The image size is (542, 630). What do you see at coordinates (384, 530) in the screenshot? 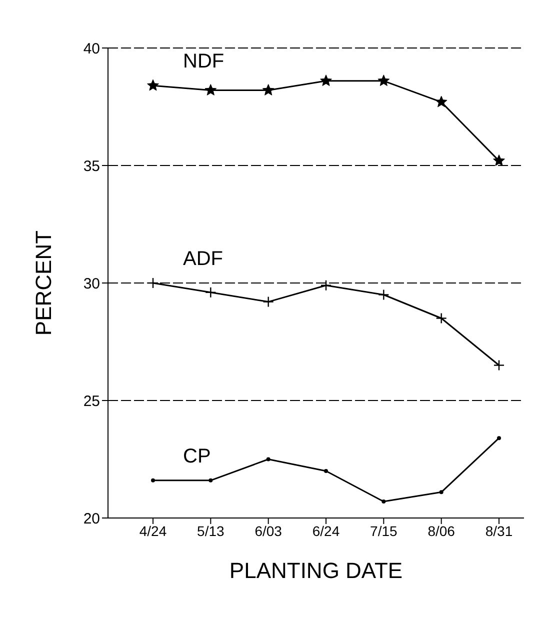
I see `x-tick-label: 7/15` at bounding box center [384, 530].